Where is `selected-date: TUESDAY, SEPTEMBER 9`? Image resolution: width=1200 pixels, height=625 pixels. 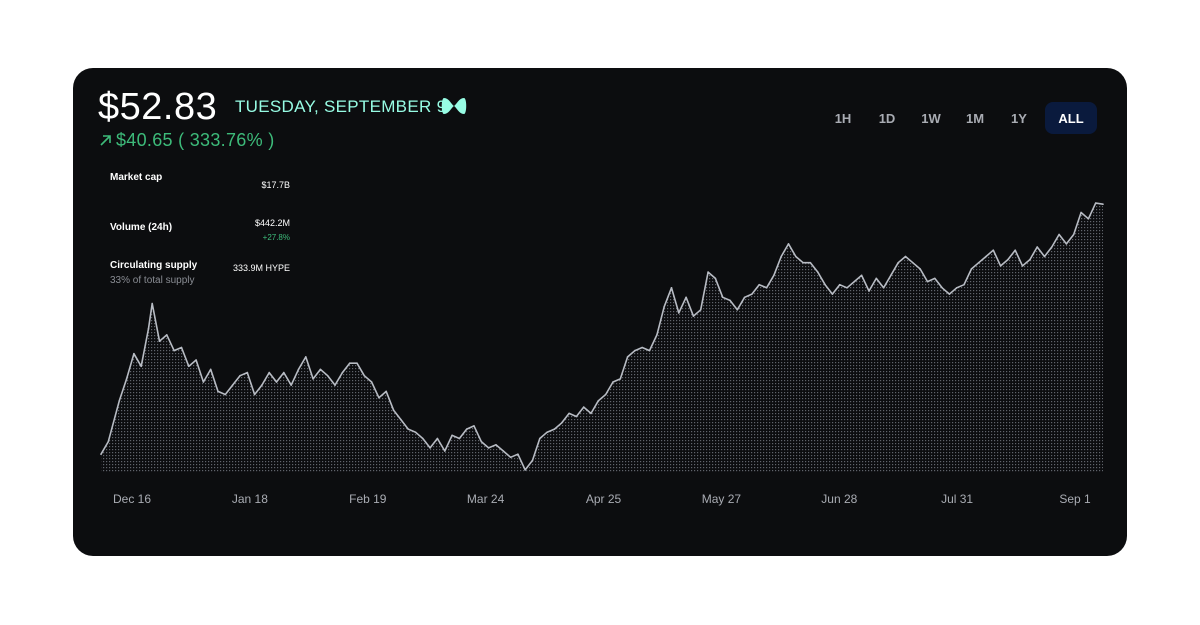
selected-date: TUESDAY, SEPTEMBER 9 is located at coordinates (341, 106).